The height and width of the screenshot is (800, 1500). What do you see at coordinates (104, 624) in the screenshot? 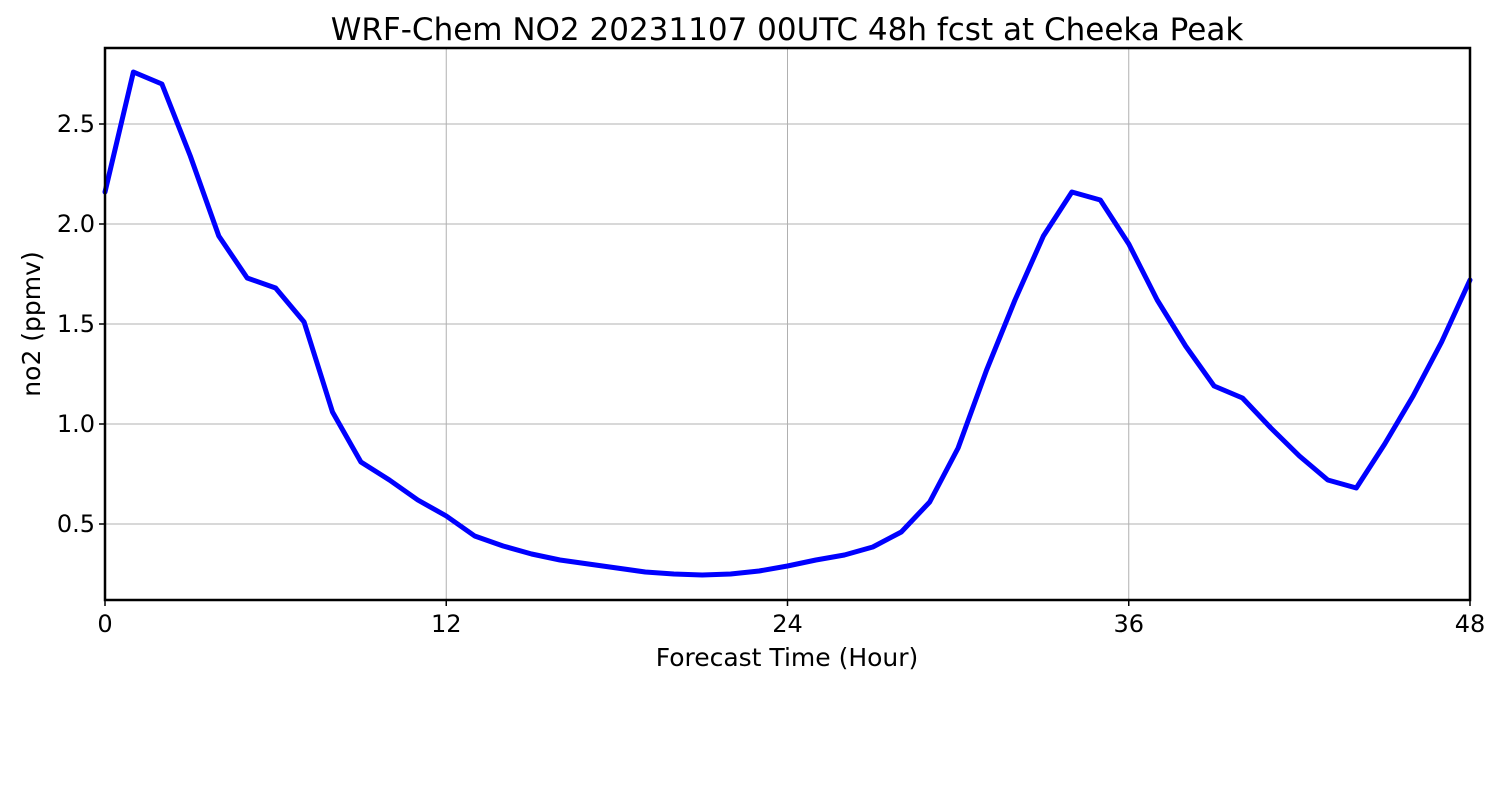
I see `x-tick-label: 0` at bounding box center [104, 624].